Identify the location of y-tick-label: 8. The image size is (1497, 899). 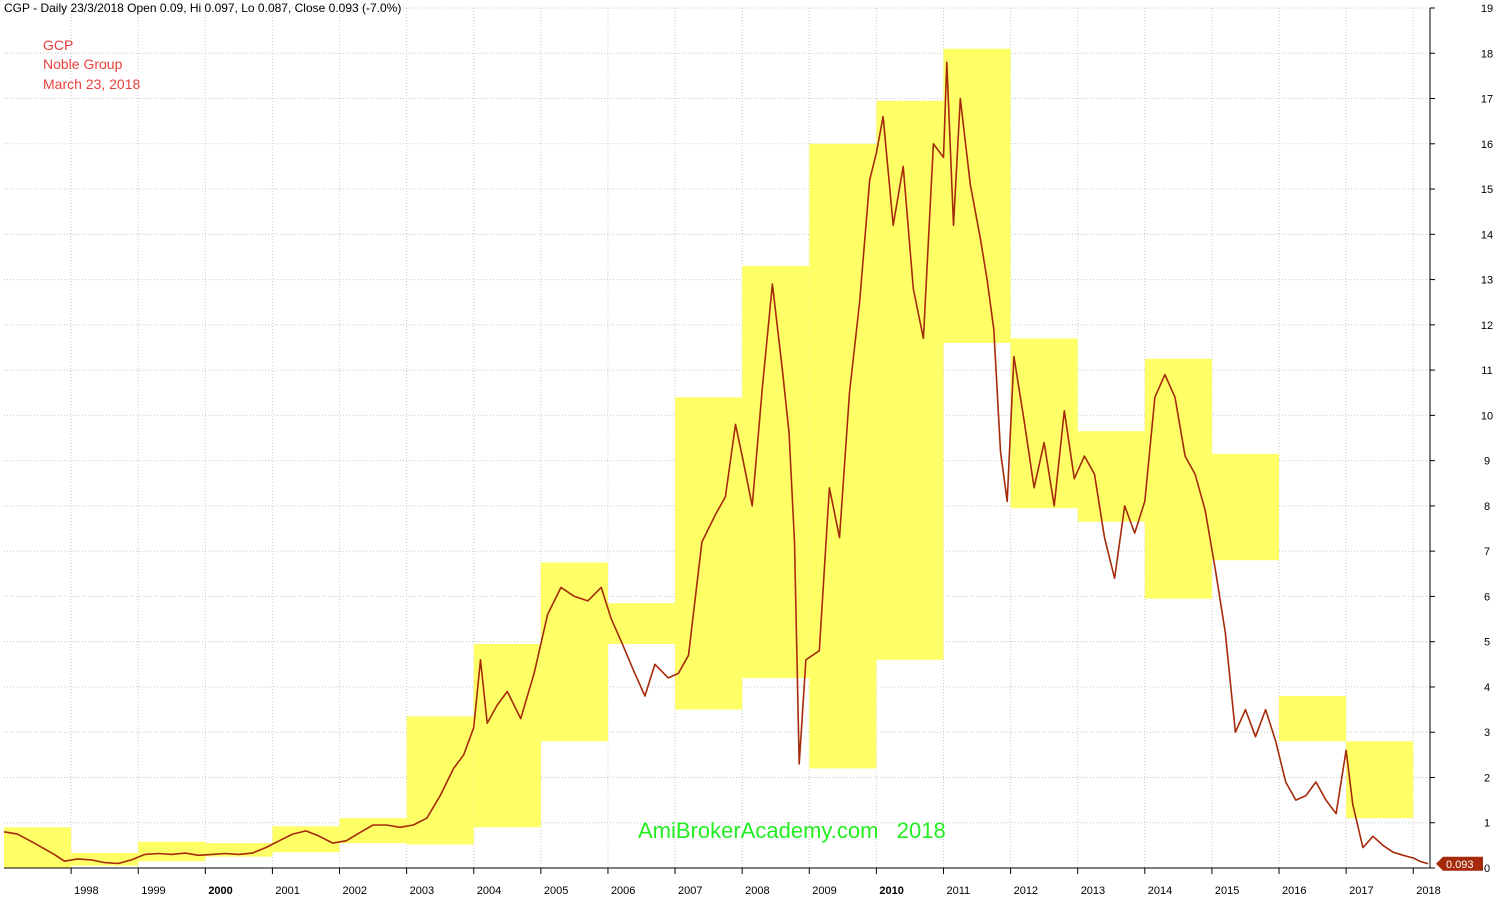
(1487, 507).